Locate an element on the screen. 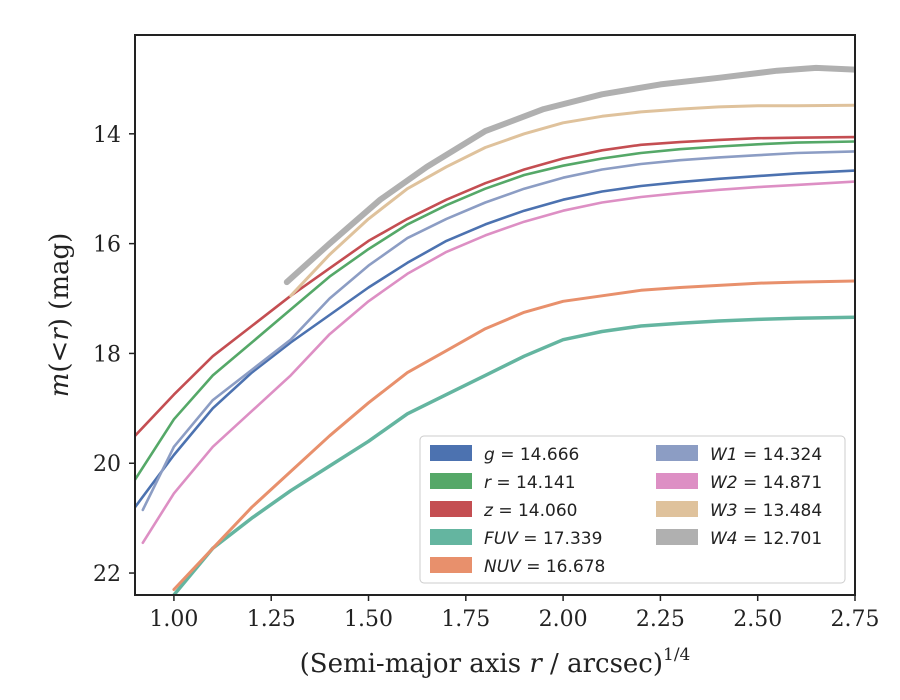 This screenshot has width=900, height=700. x-tick-label: 2.50 is located at coordinates (757, 619).